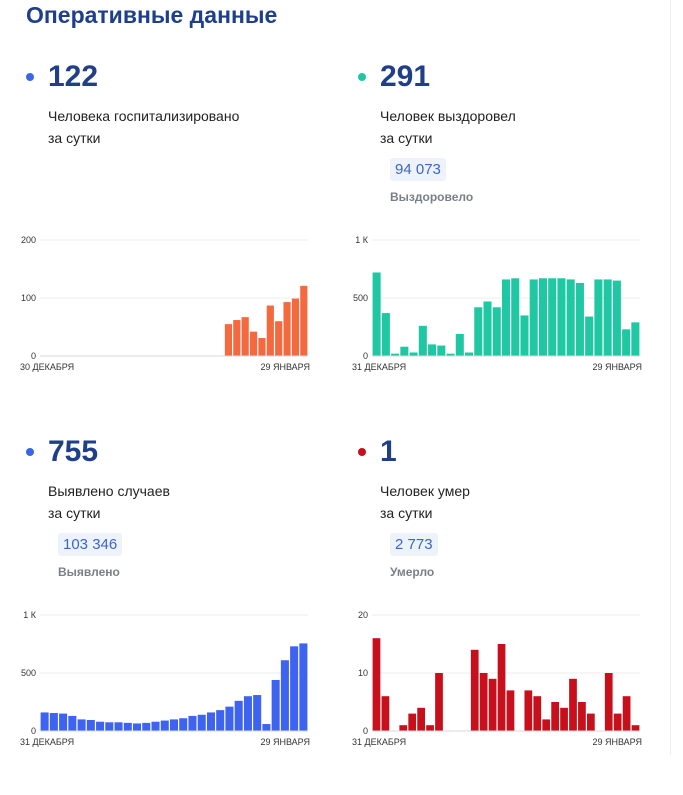  Describe the element at coordinates (414, 544) in the screenshot. I see `total-value: 2 773` at that location.